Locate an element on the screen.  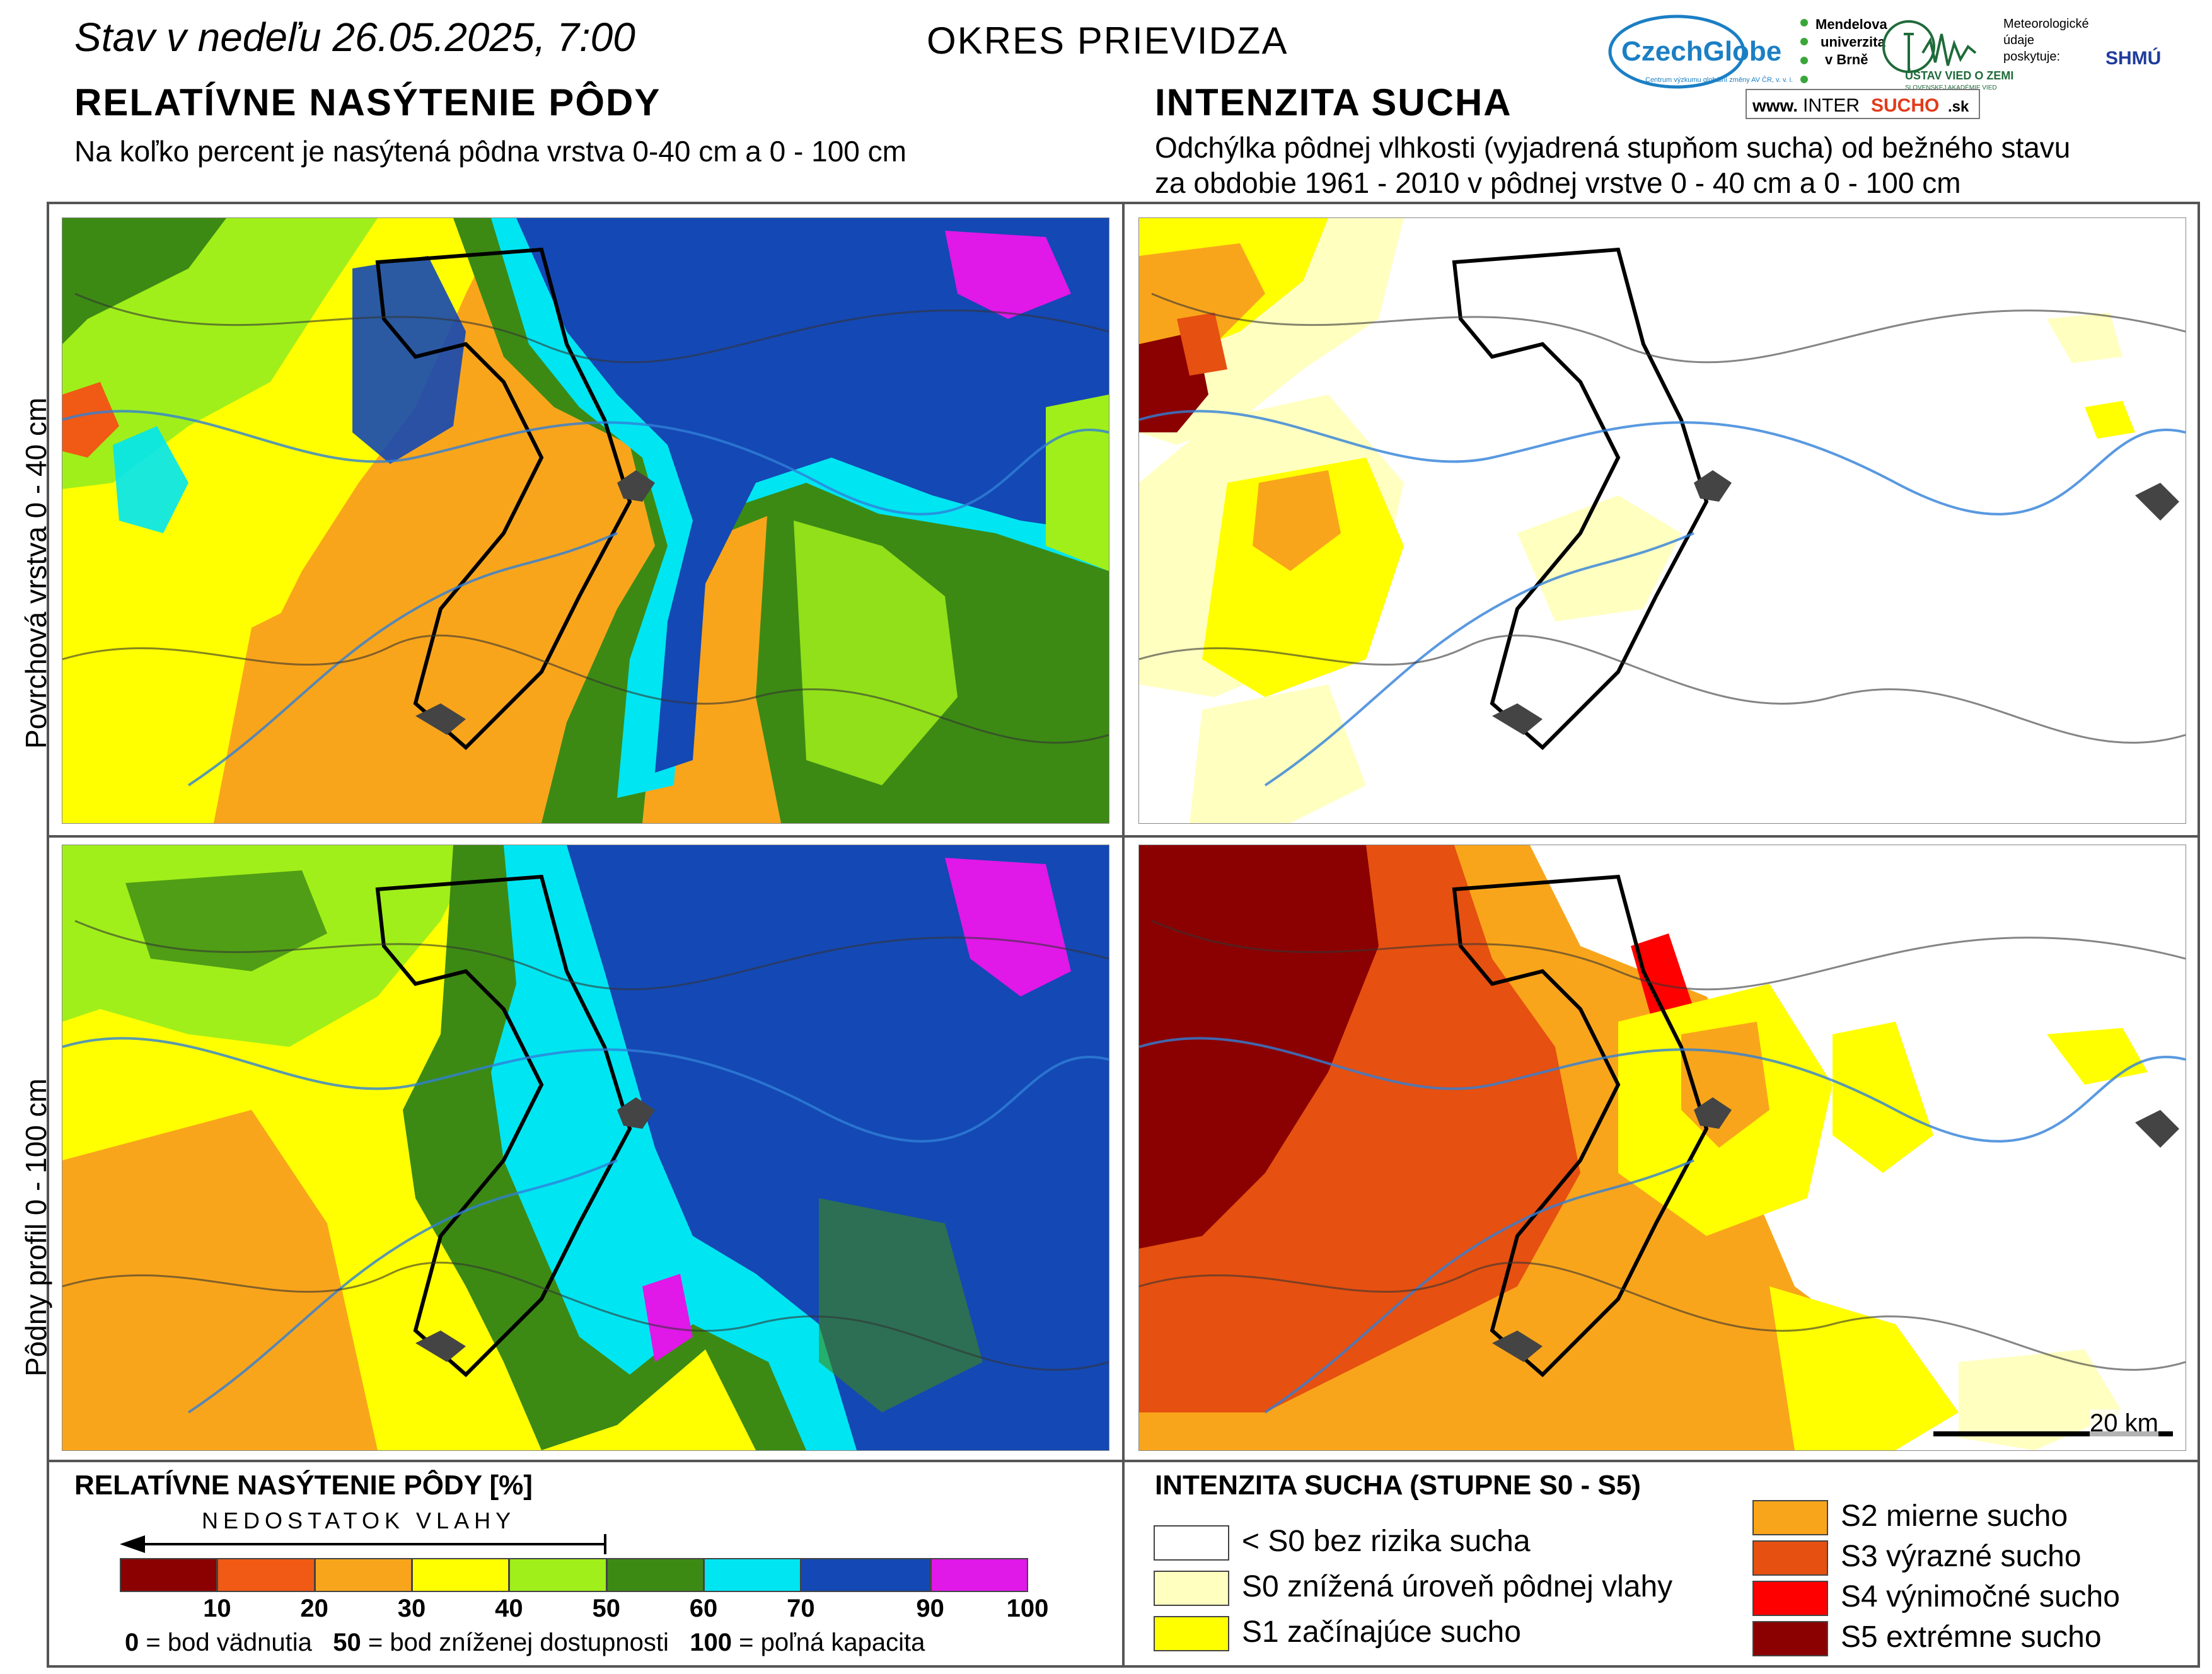
water-deficit-arrow is located at coordinates (363, 1544).